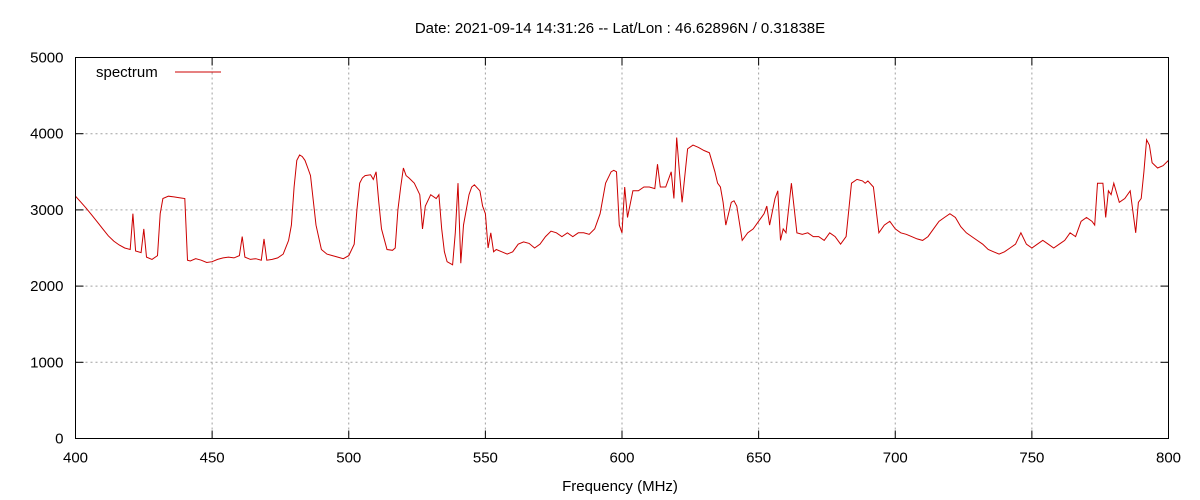 This screenshot has height=500, width=1200. I want to click on y-tick-label: 1000, so click(46, 362).